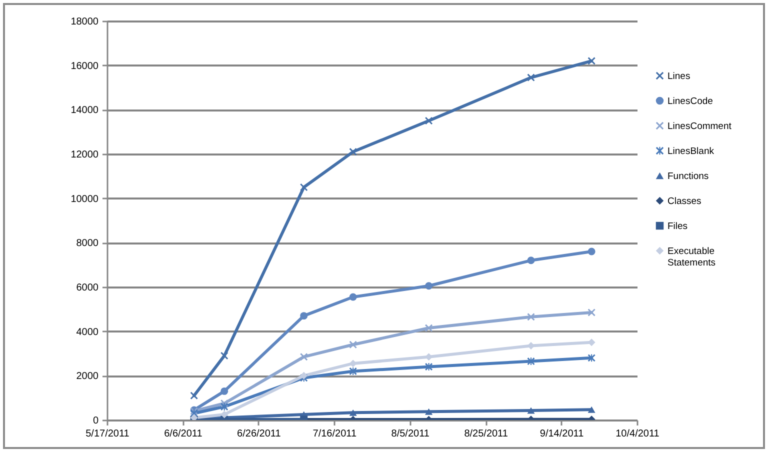 Image resolution: width=768 pixels, height=452 pixels. What do you see at coordinates (87, 244) in the screenshot?
I see `y-tick-label: 8000` at bounding box center [87, 244].